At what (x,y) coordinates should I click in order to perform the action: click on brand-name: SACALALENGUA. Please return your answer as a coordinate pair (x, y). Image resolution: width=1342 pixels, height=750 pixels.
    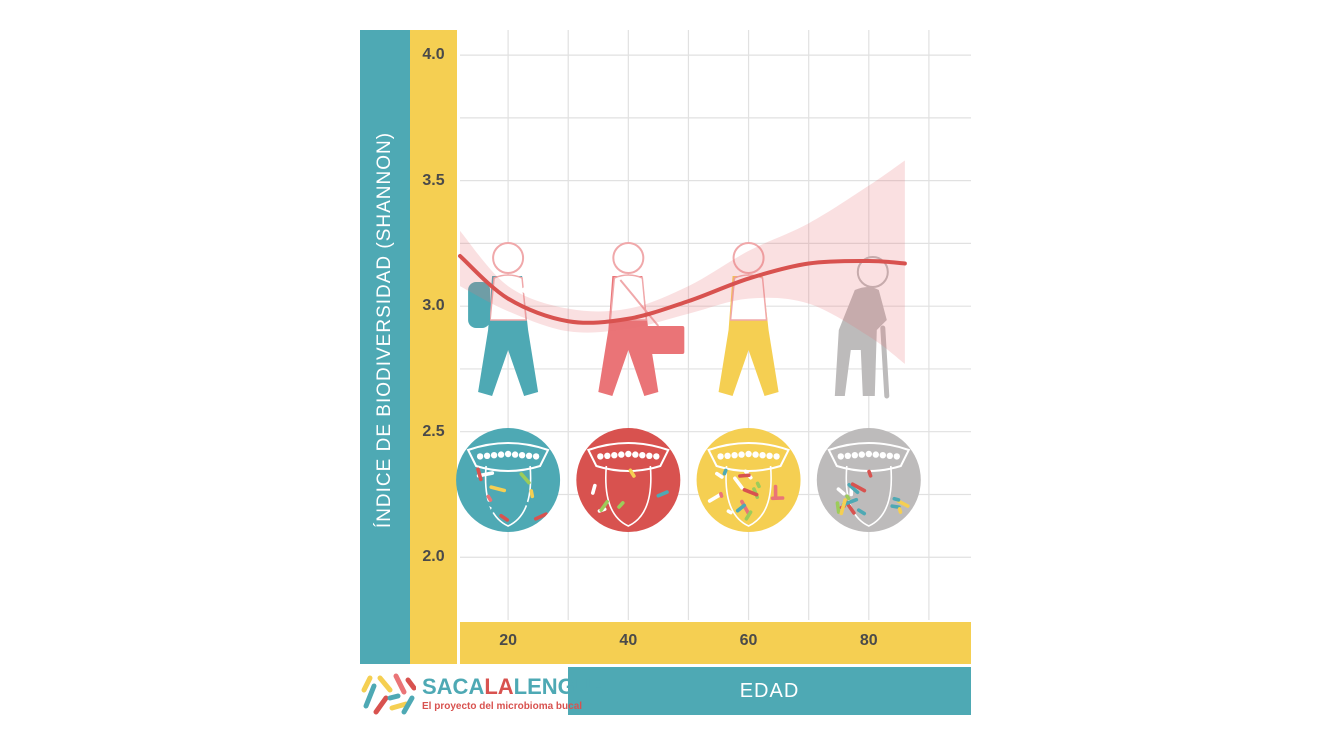
    Looking at the image, I should click on (514, 687).